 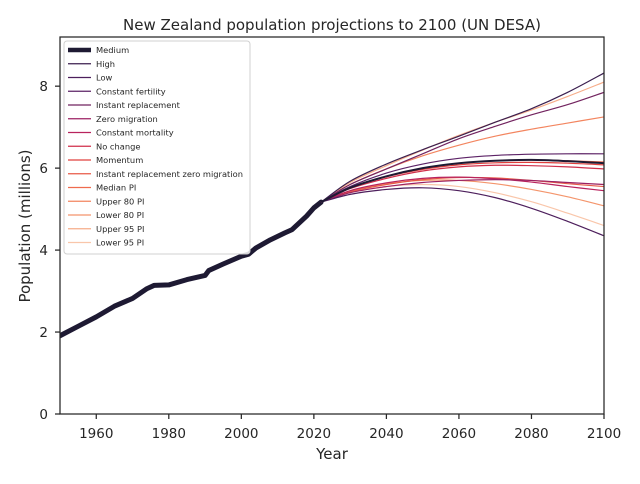 I want to click on legend-label-no-change: No change, so click(x=118, y=146).